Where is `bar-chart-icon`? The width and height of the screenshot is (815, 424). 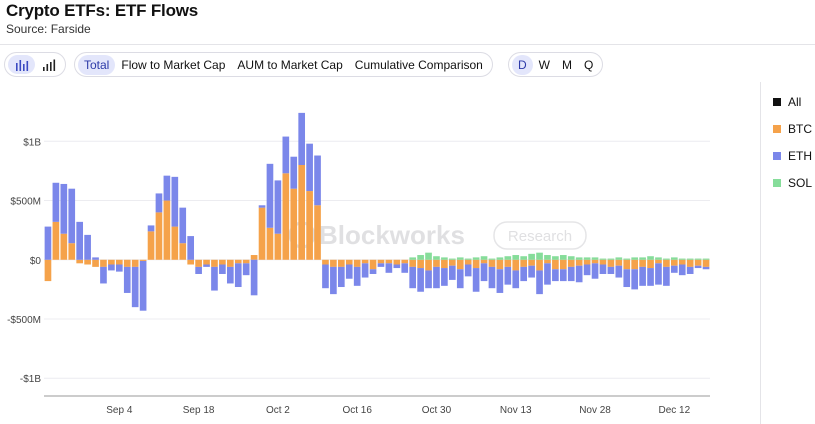 bar-chart-icon is located at coordinates (21, 64).